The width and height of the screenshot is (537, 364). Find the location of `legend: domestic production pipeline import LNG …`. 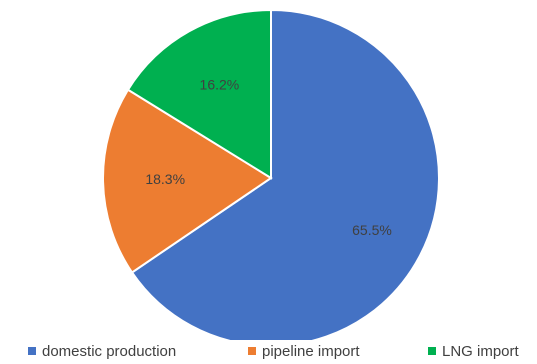

legend: domestic production pipeline import LNG … is located at coordinates (268, 351).